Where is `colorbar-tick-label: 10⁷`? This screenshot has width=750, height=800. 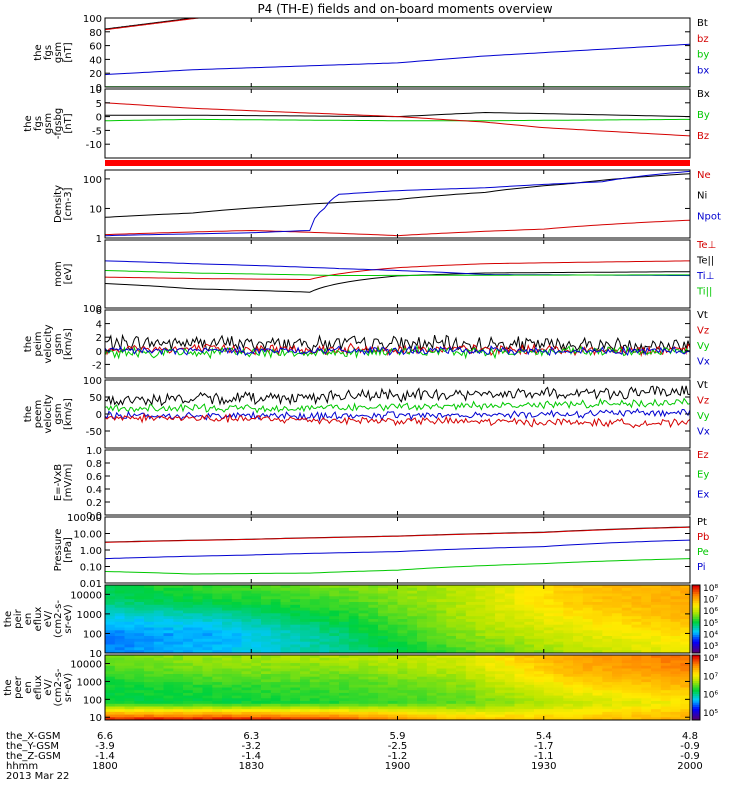
colorbar-tick-label: 10⁷ is located at coordinates (710, 677).